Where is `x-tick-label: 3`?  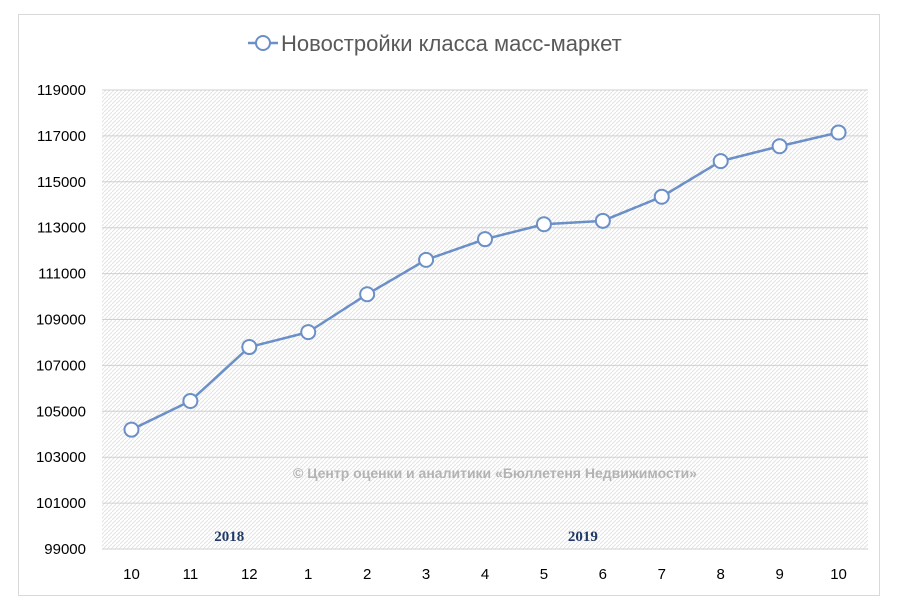 x-tick-label: 3 is located at coordinates (426, 574).